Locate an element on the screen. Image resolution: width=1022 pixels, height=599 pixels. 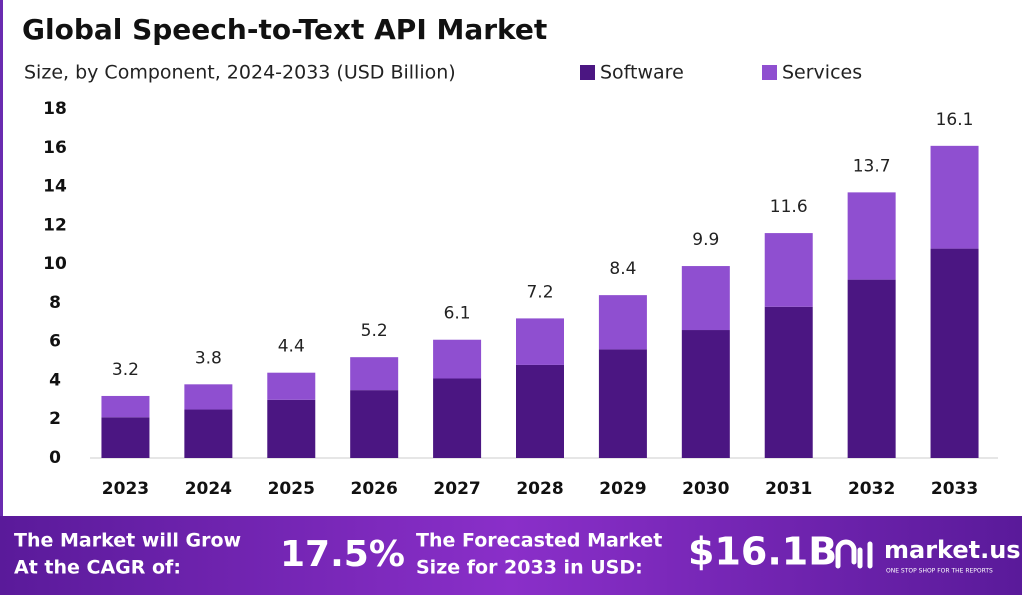
x-tick-label: 2024 is located at coordinates (208, 489).